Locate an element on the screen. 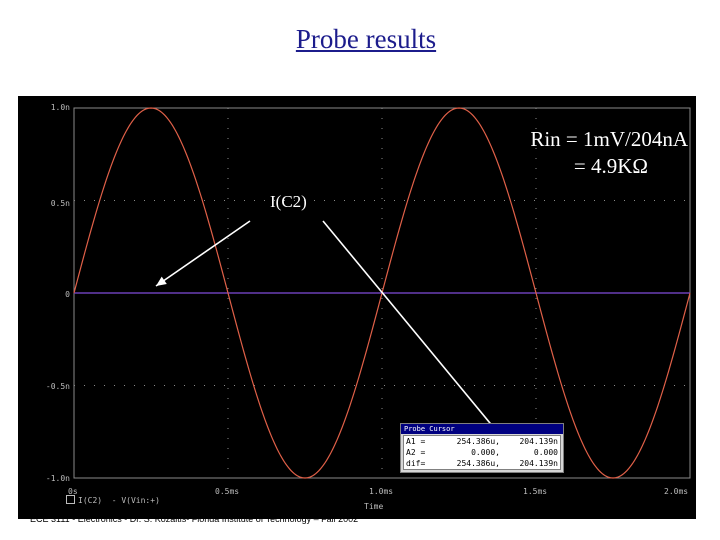  trace-legend: I(C2) - V(Vin:+) is located at coordinates (113, 500).